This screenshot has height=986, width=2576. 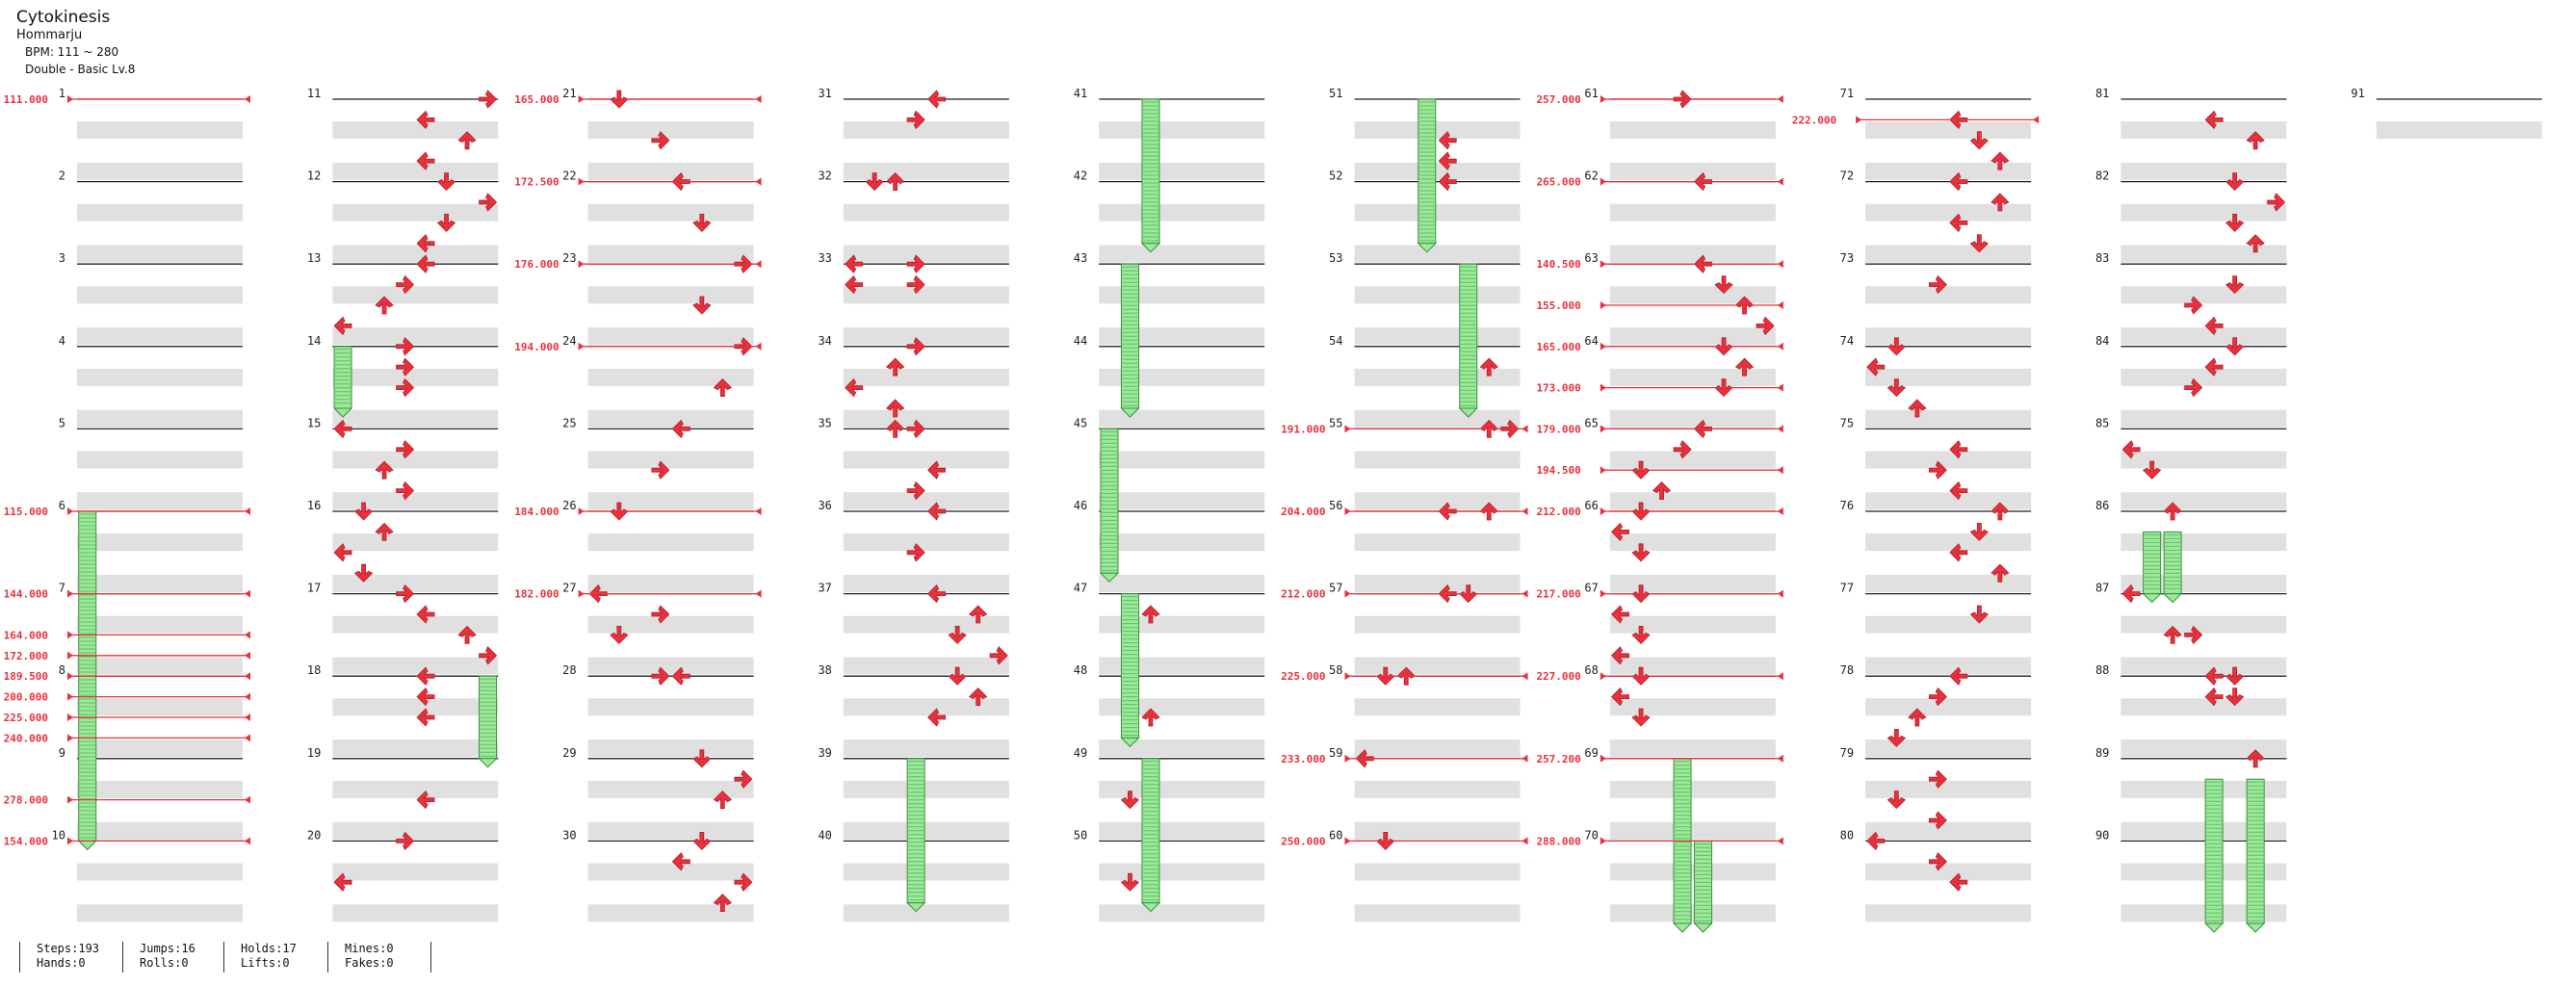 What do you see at coordinates (1404, 429) in the screenshot?
I see `bpm-change-marker-icon: 191.000` at bounding box center [1404, 429].